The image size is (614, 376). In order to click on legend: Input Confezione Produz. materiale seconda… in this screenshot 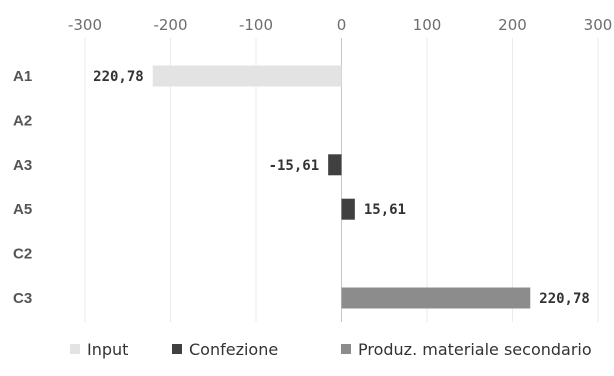, I will do `click(331, 349)`.